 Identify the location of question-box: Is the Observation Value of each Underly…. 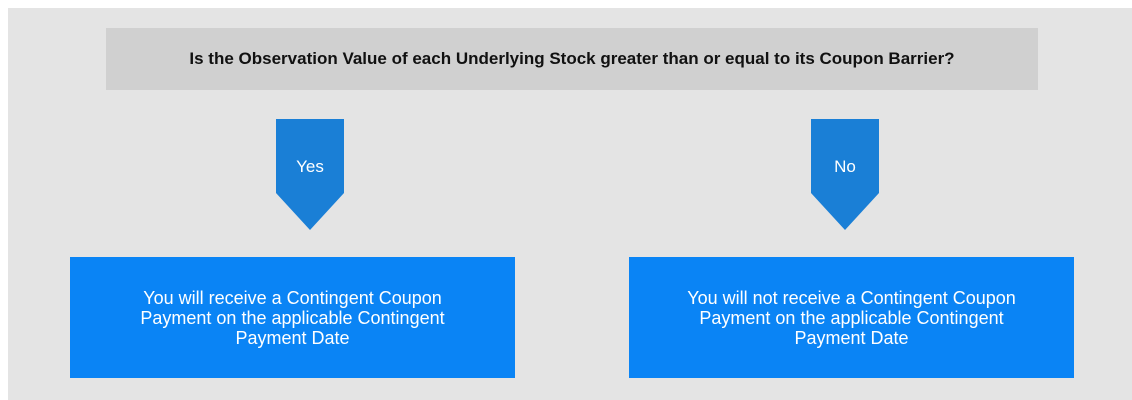
(572, 59).